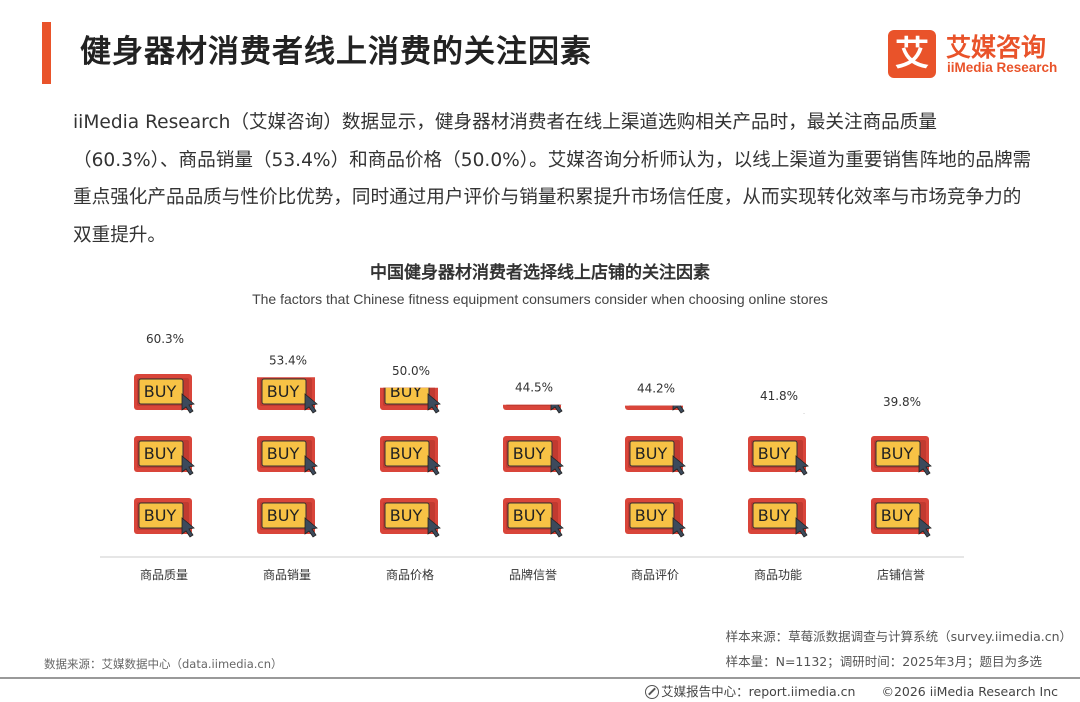 Image resolution: width=1080 pixels, height=702 pixels. Describe the element at coordinates (336, 52) in the screenshot. I see `page-title: 健身器材消费者线上消费的关注因素` at that location.